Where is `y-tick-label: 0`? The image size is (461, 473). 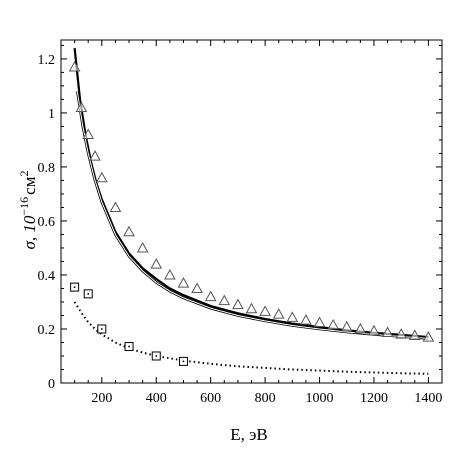
y-tick-label: 0 is located at coordinates (51, 384).